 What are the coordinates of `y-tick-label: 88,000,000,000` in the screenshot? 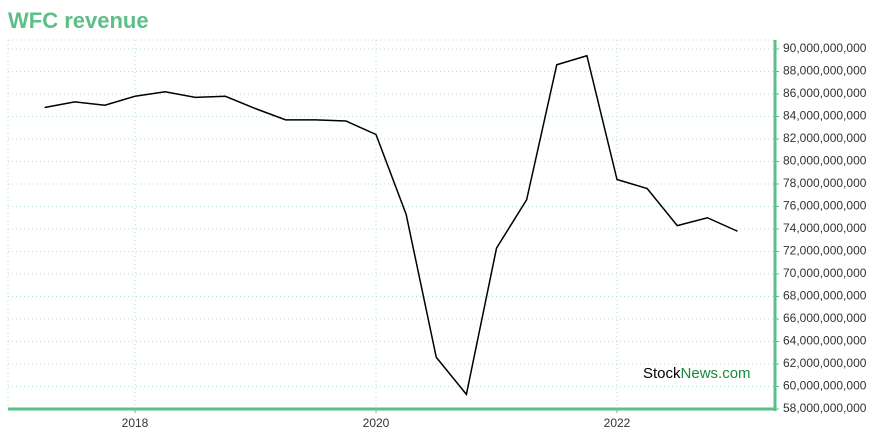 It's located at (825, 71).